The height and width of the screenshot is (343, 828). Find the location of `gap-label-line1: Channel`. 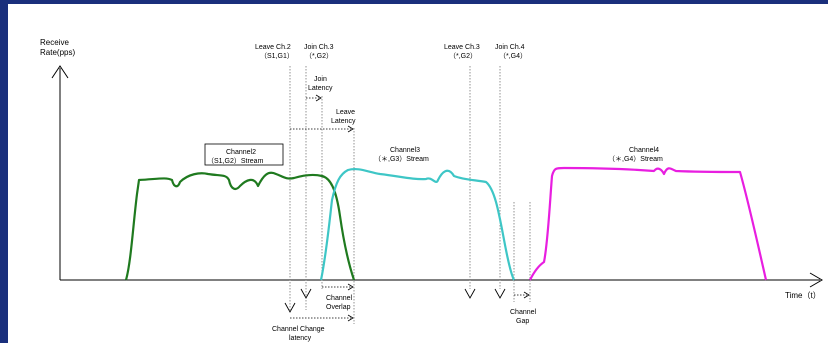

gap-label-line1: Channel is located at coordinates (523, 312).